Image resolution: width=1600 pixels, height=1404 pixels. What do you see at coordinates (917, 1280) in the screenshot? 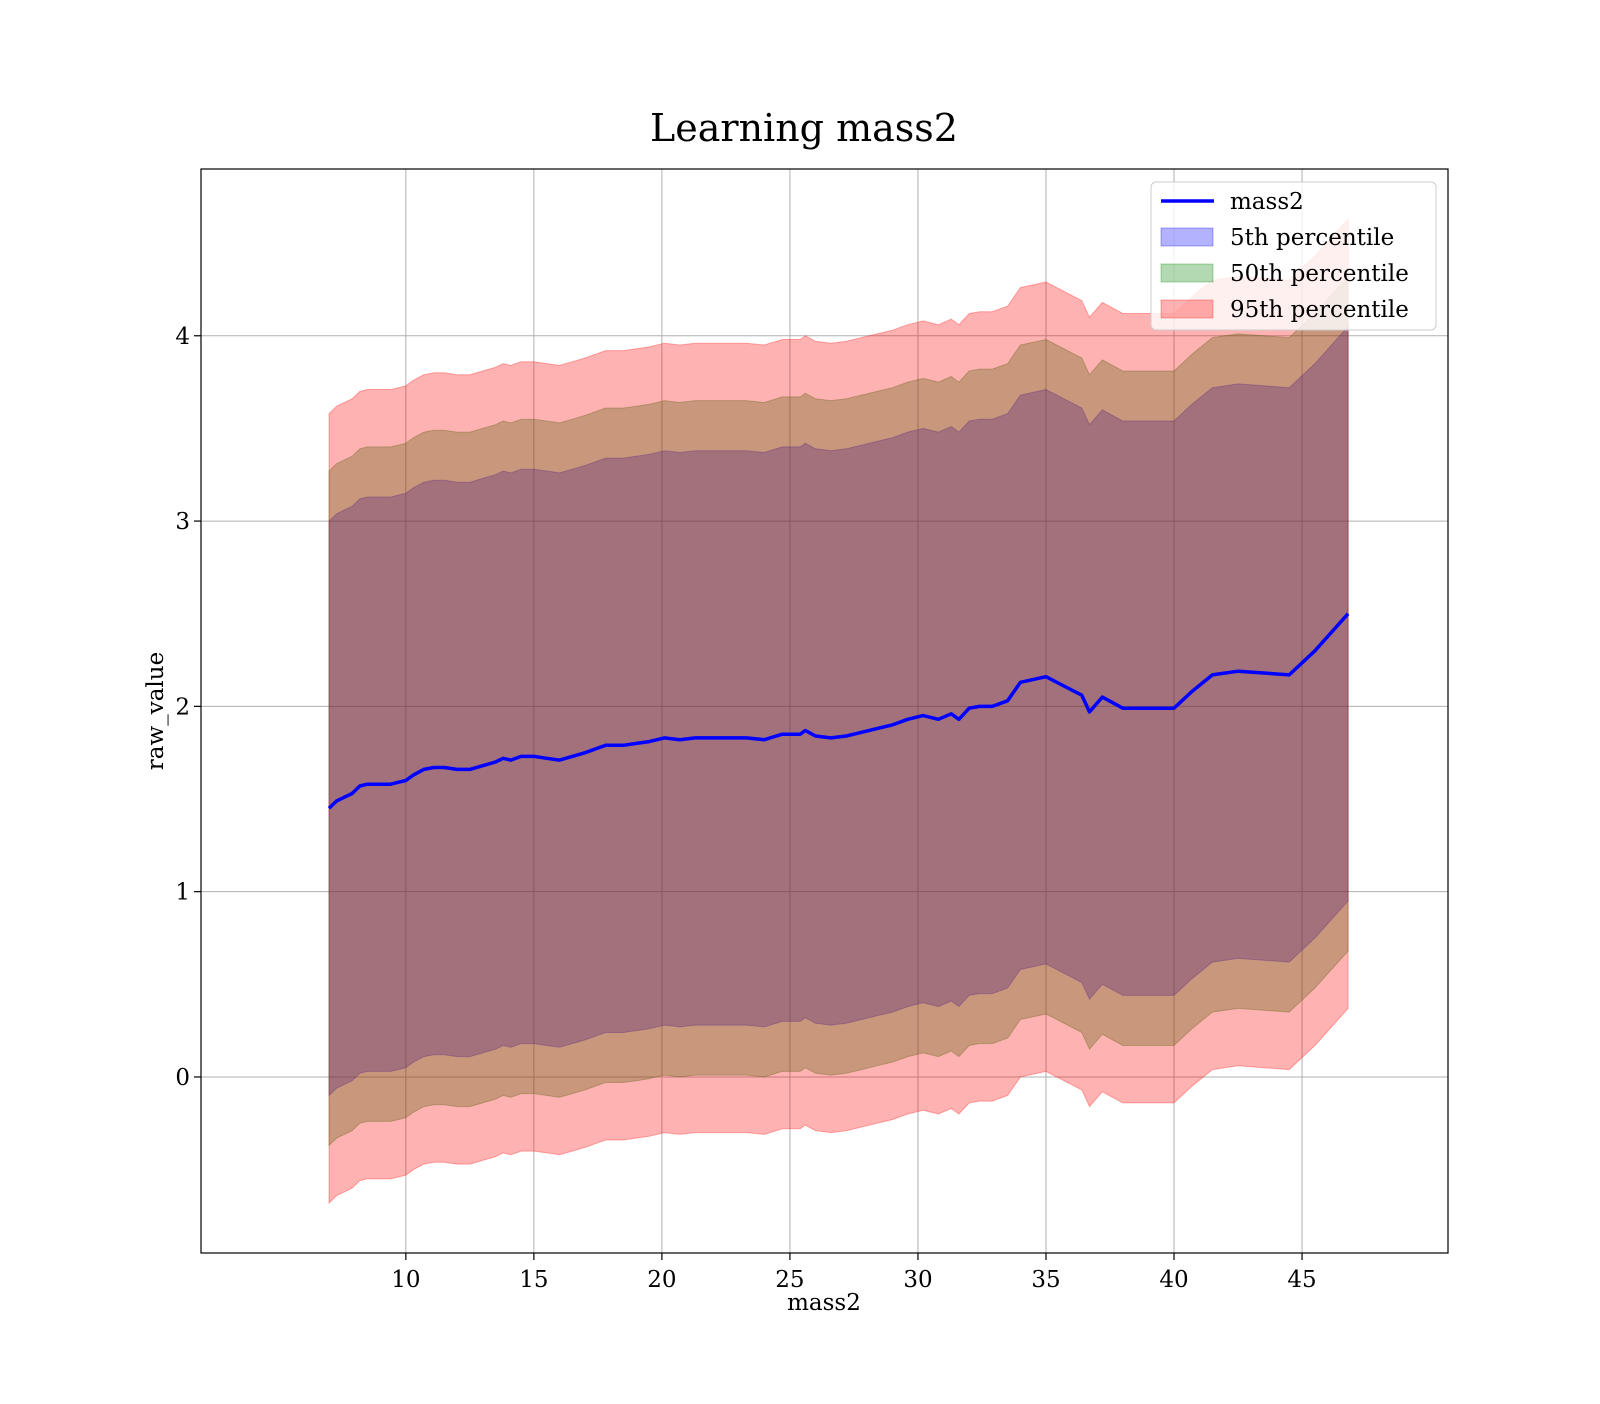
I see `x-tick-label: 30` at bounding box center [917, 1280].